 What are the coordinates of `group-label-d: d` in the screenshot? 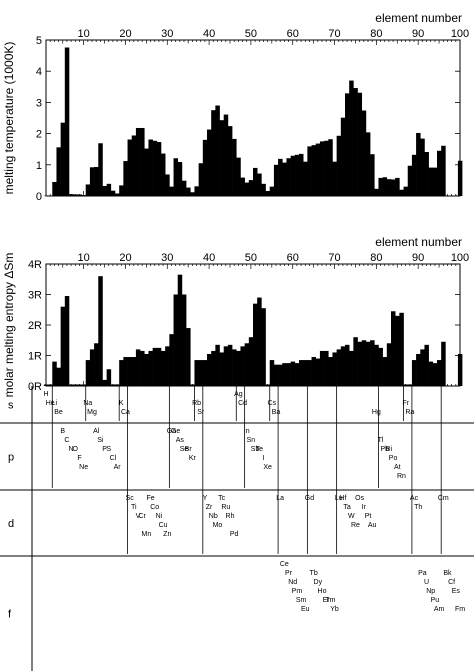 It's located at (11, 524).